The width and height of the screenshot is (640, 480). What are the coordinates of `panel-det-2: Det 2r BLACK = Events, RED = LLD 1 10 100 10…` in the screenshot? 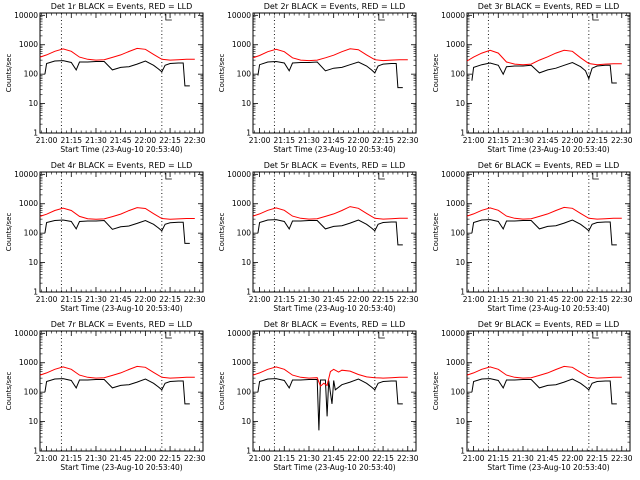 It's located at (318, 78).